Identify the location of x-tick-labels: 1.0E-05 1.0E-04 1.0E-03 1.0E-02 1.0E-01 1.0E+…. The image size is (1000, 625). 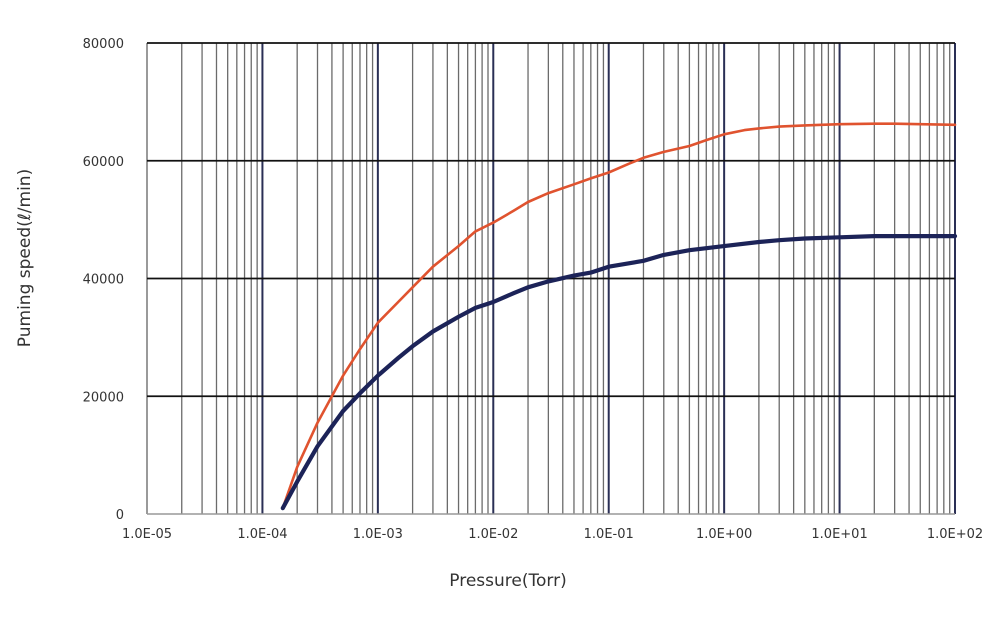
(552, 534).